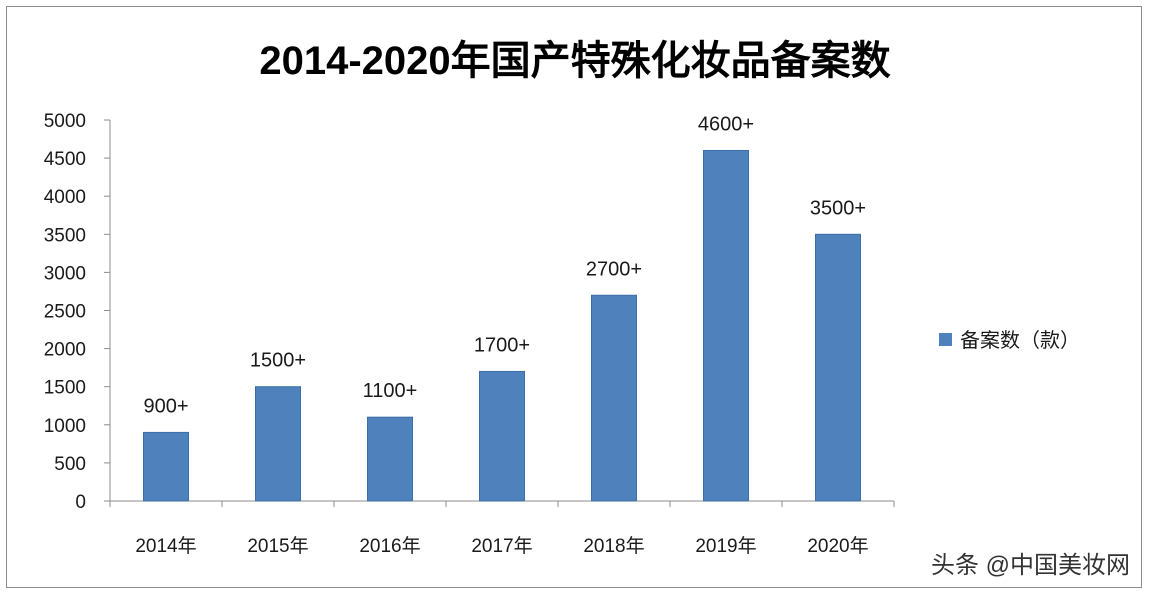 Image resolution: width=1150 pixels, height=596 pixels. What do you see at coordinates (80, 502) in the screenshot?
I see `y-tick-label: 0` at bounding box center [80, 502].